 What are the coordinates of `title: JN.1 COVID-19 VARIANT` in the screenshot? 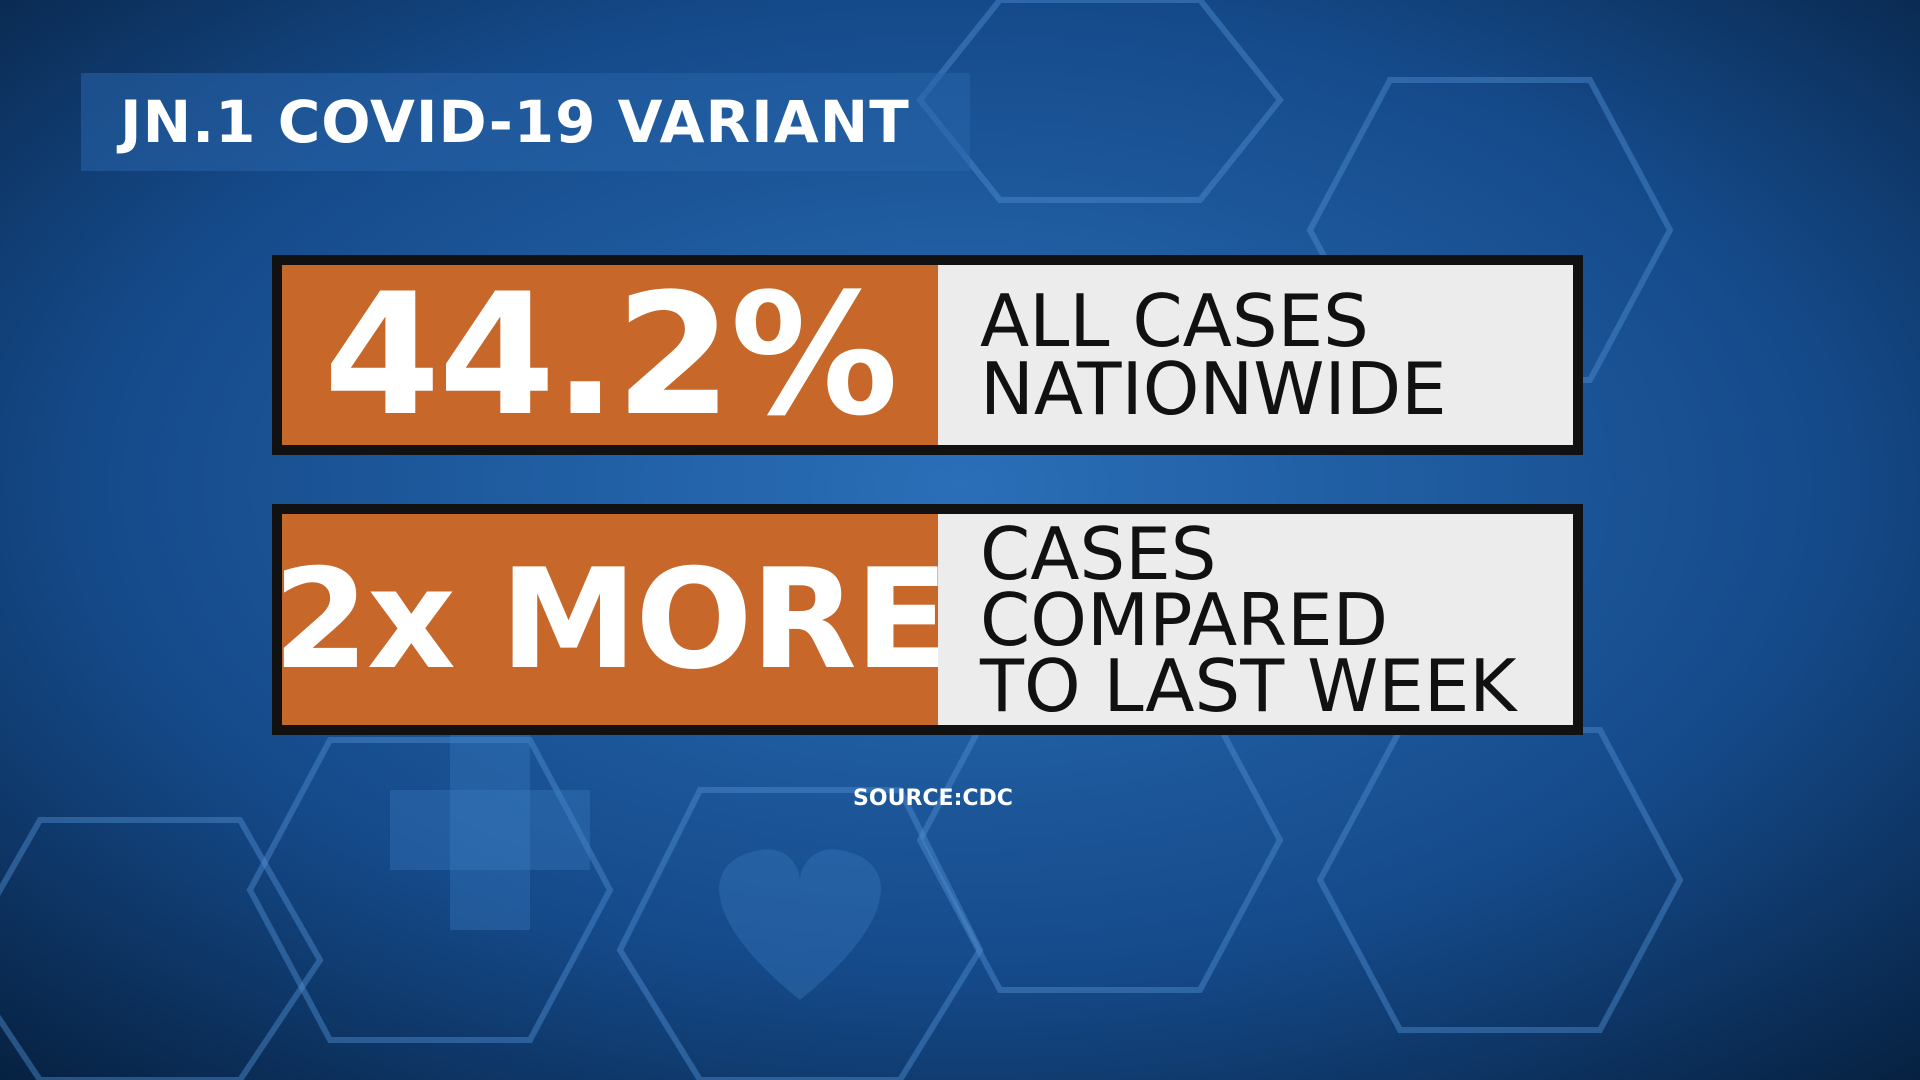 It's located at (515, 122).